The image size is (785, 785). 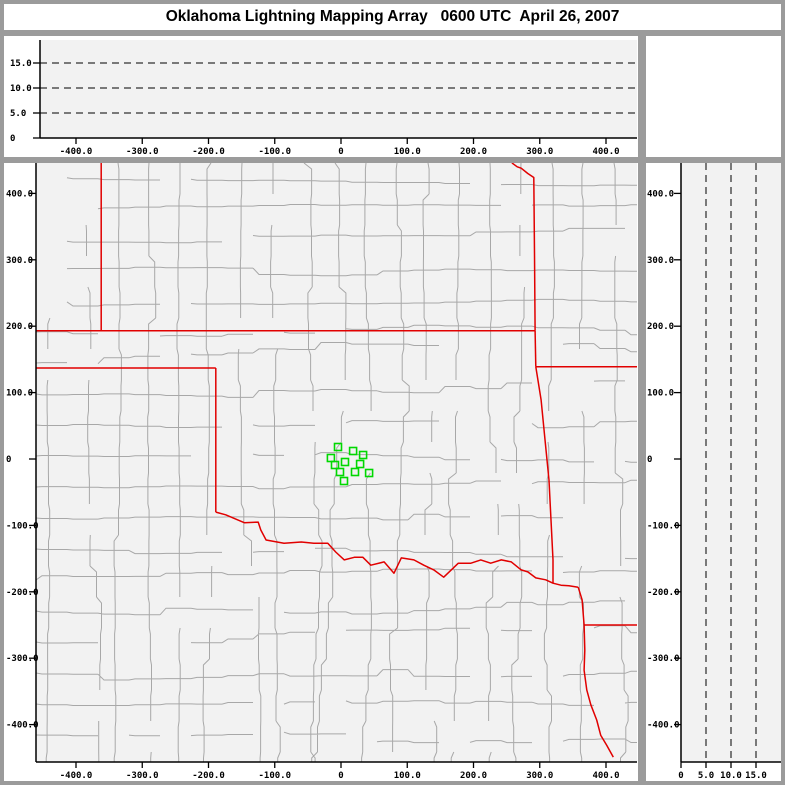 I want to click on x-tick-label: 5.0, so click(x=706, y=776).